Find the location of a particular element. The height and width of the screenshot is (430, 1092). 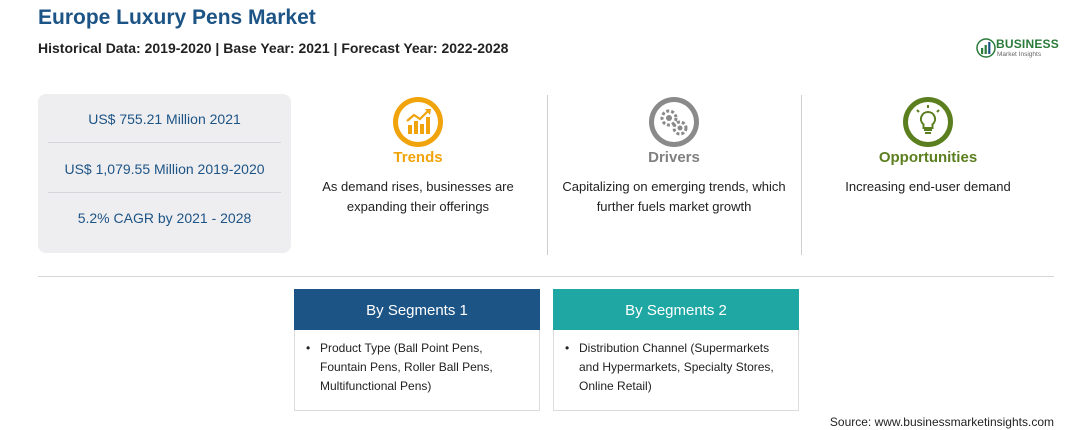

cagr-stat: 5.2% CAGR by 2021 - 2028 is located at coordinates (164, 218).